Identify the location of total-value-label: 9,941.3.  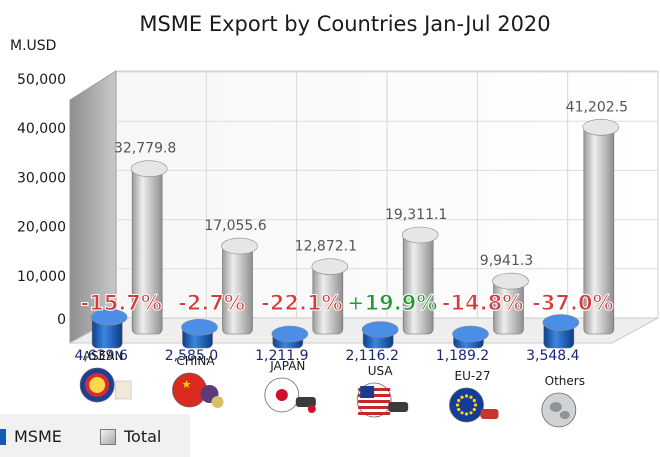
(506, 261).